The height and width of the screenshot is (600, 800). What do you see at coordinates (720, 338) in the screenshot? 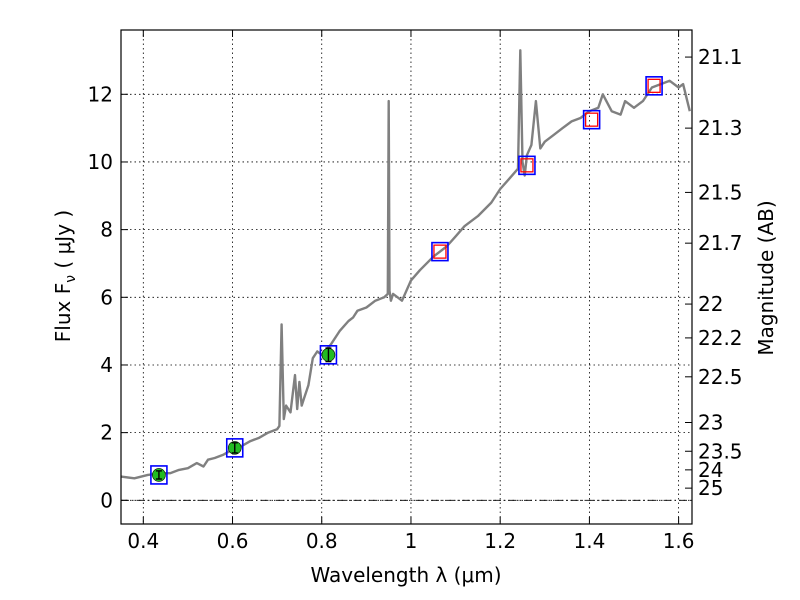
I see `y2-tick-label: 22.2` at bounding box center [720, 338].